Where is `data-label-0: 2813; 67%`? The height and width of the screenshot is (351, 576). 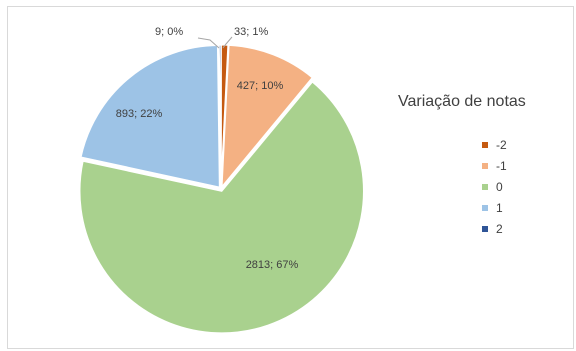 data-label-0: 2813; 67% is located at coordinates (272, 265).